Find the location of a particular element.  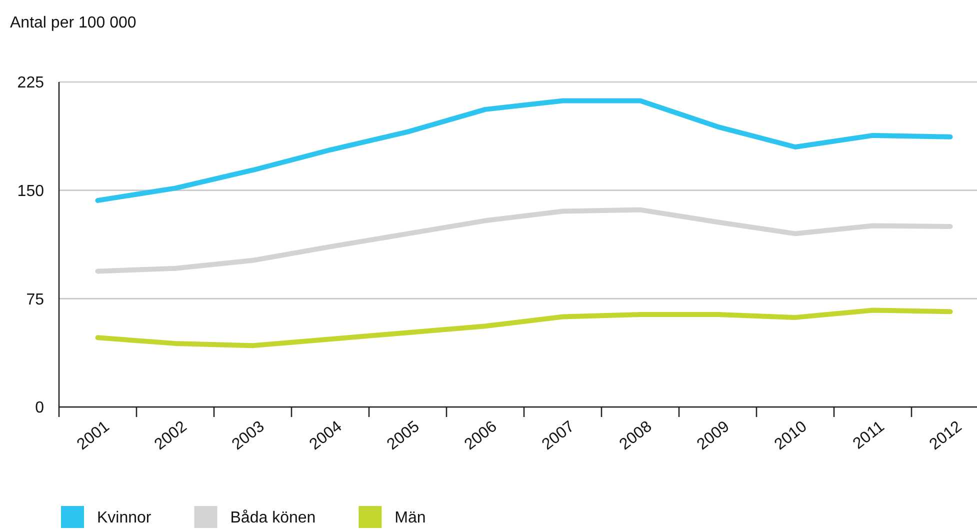

y-tick-label: 0 is located at coordinates (39, 408).